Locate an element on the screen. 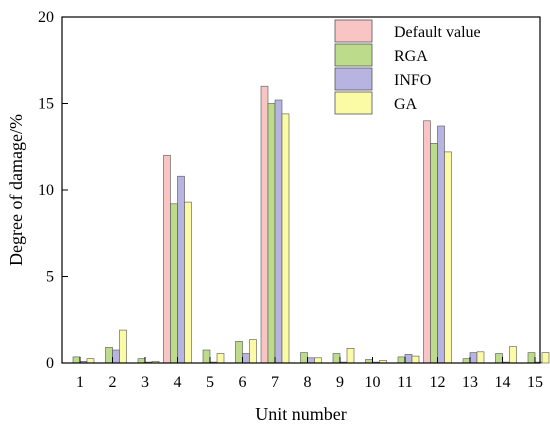 Image resolution: width=550 pixels, height=431 pixels. x-tick-label: 15 is located at coordinates (535, 382).